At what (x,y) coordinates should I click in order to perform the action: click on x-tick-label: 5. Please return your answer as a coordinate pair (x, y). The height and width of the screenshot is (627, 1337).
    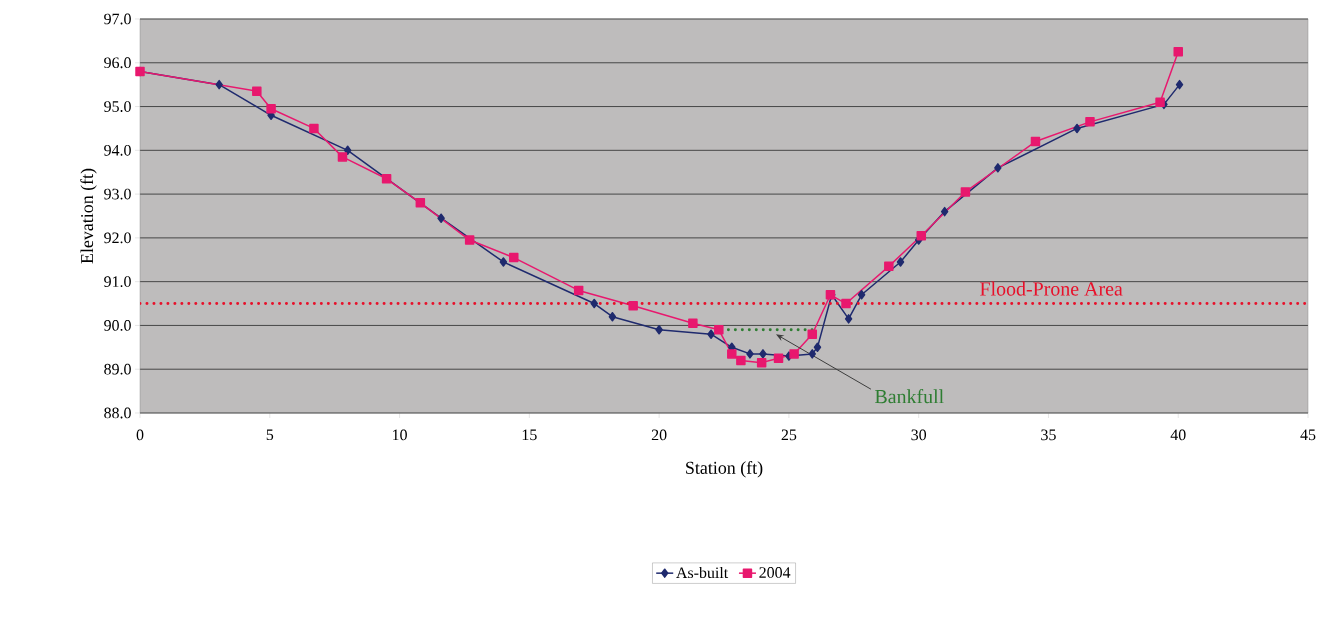
    Looking at the image, I should click on (270, 435).